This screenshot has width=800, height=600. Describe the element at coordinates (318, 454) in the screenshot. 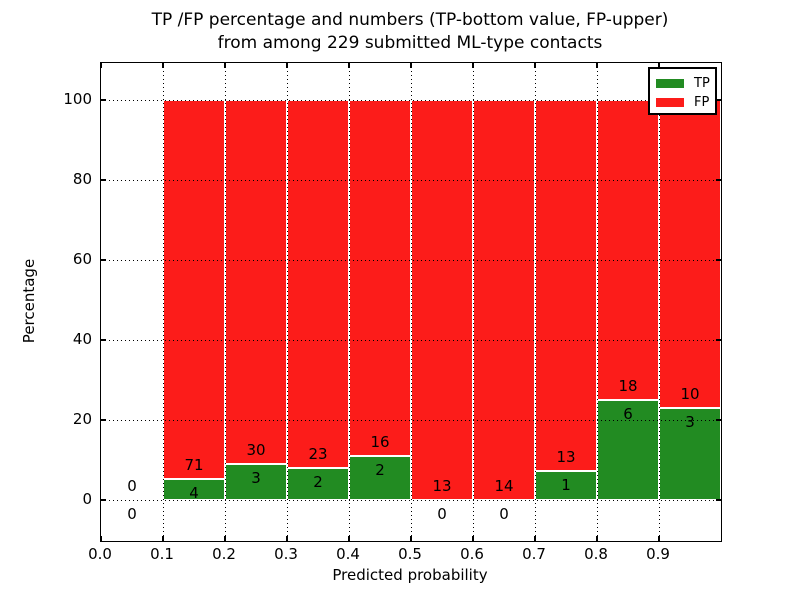

I see `annotation-fp-count: 23` at that location.